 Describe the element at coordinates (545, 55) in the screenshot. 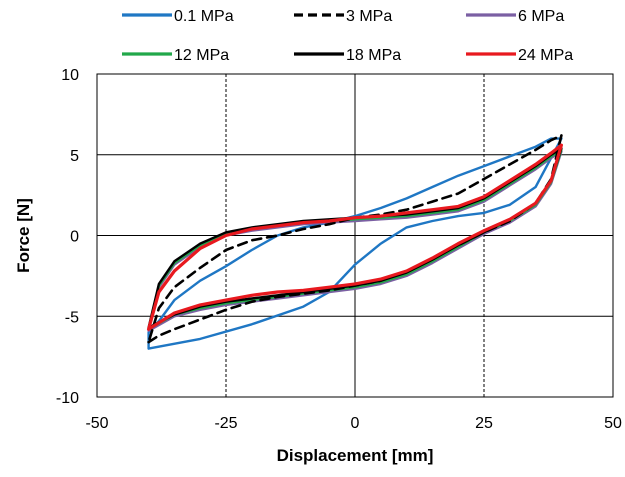

I see `legend-label: 24 MPa` at that location.